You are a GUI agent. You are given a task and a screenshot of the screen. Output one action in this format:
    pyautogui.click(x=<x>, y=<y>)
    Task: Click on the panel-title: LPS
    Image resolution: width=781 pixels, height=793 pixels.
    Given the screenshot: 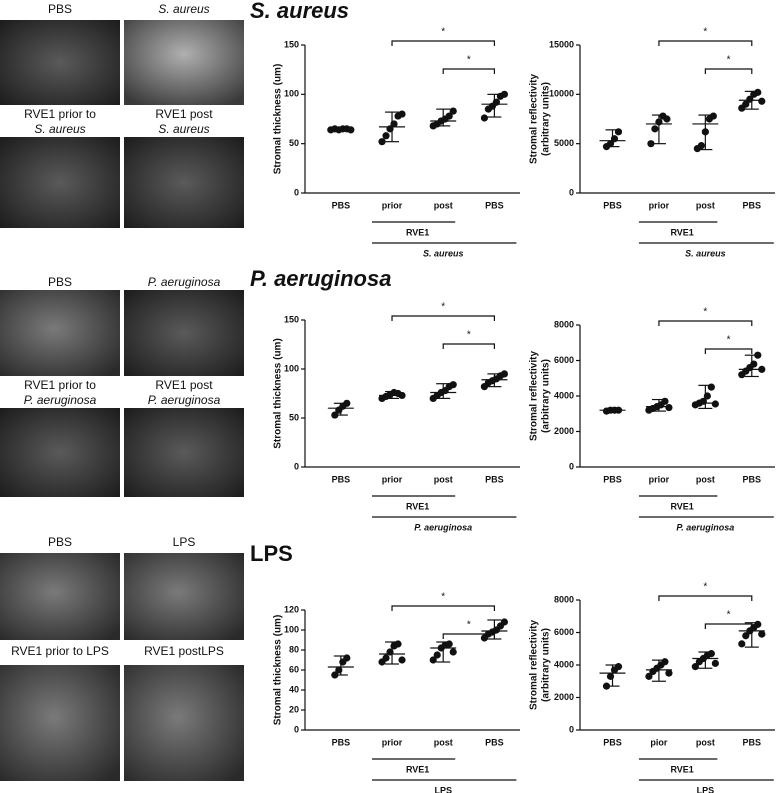 What is the action you would take?
    pyautogui.click(x=271, y=553)
    